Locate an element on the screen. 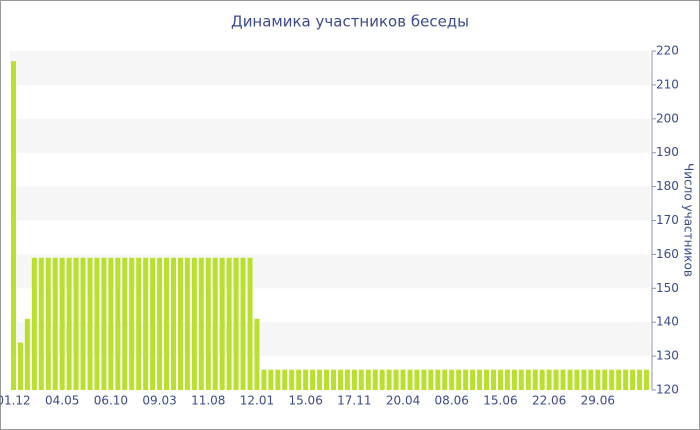  x-tick-label: 01.12 is located at coordinates (15, 401).